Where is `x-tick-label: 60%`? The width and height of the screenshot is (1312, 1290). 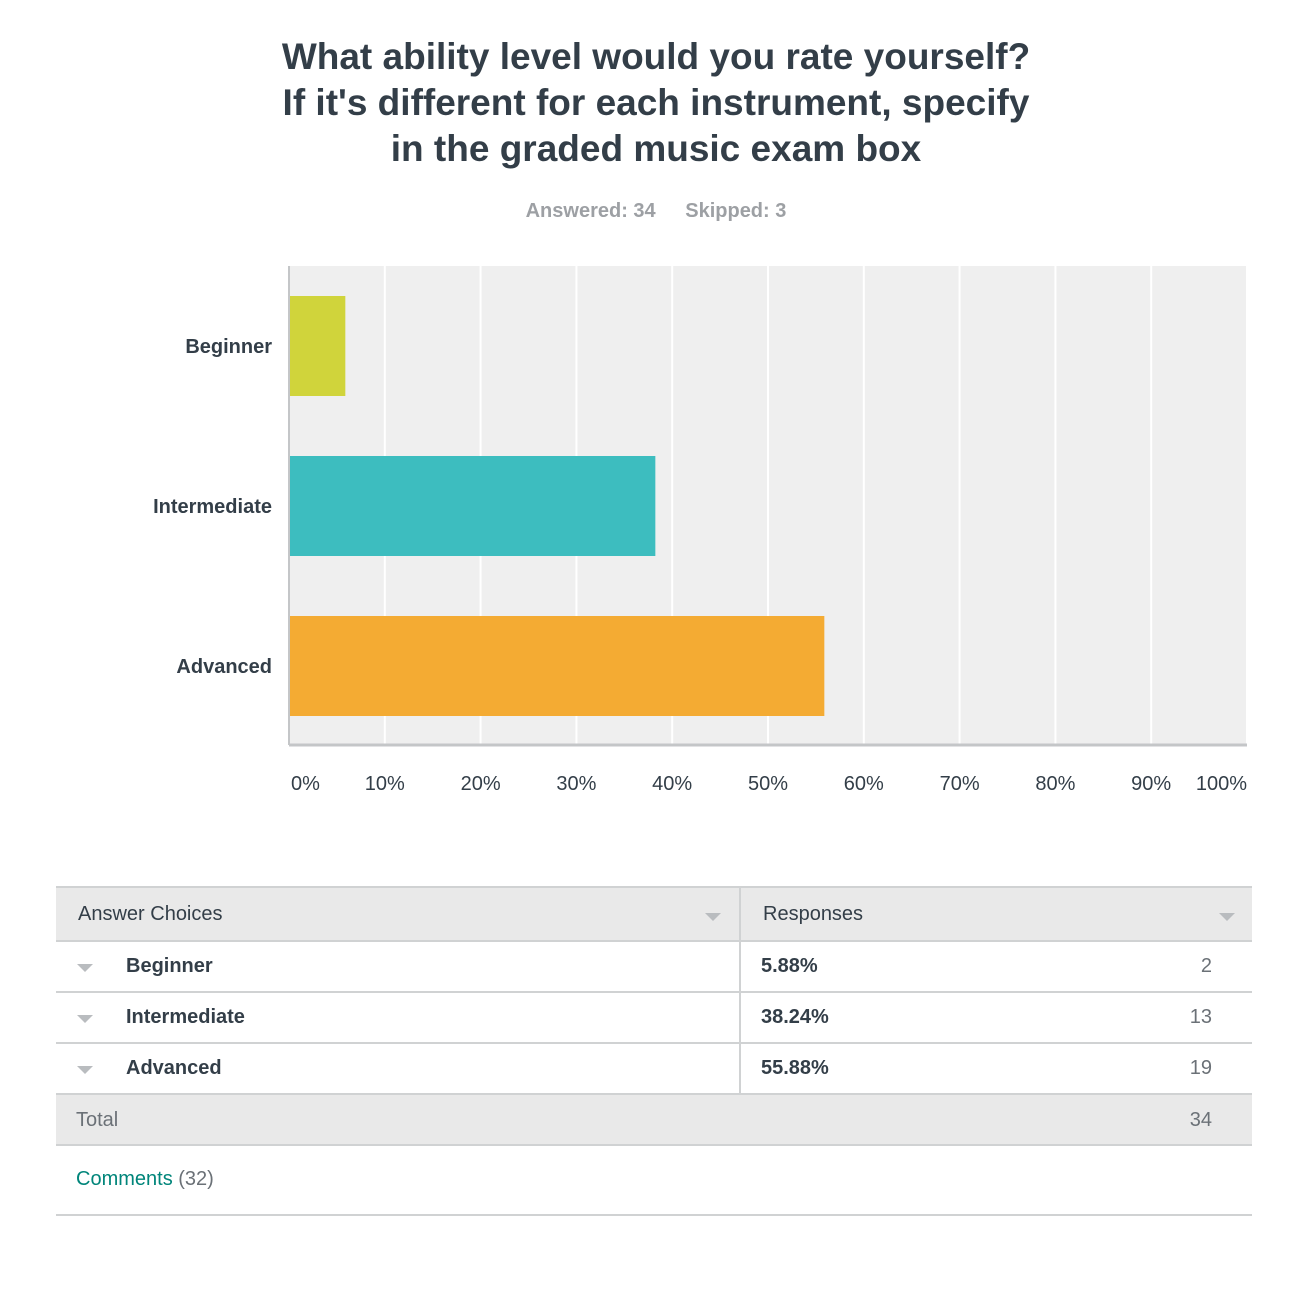 x-tick-label: 60% is located at coordinates (864, 784).